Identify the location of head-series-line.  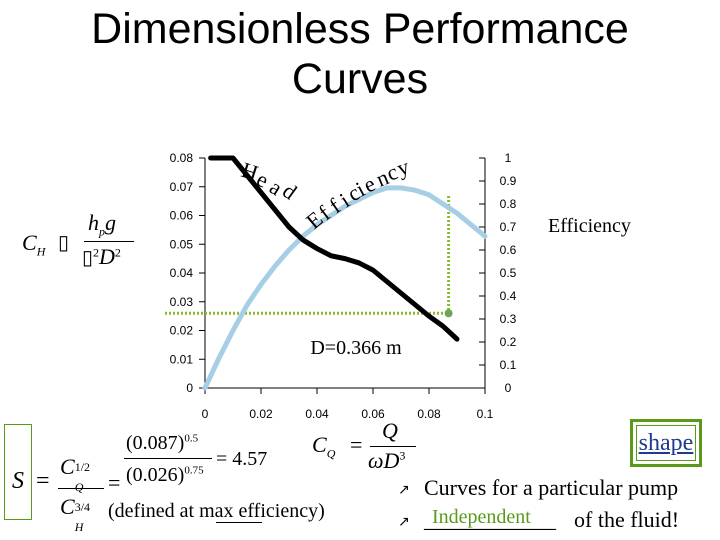
(334, 248).